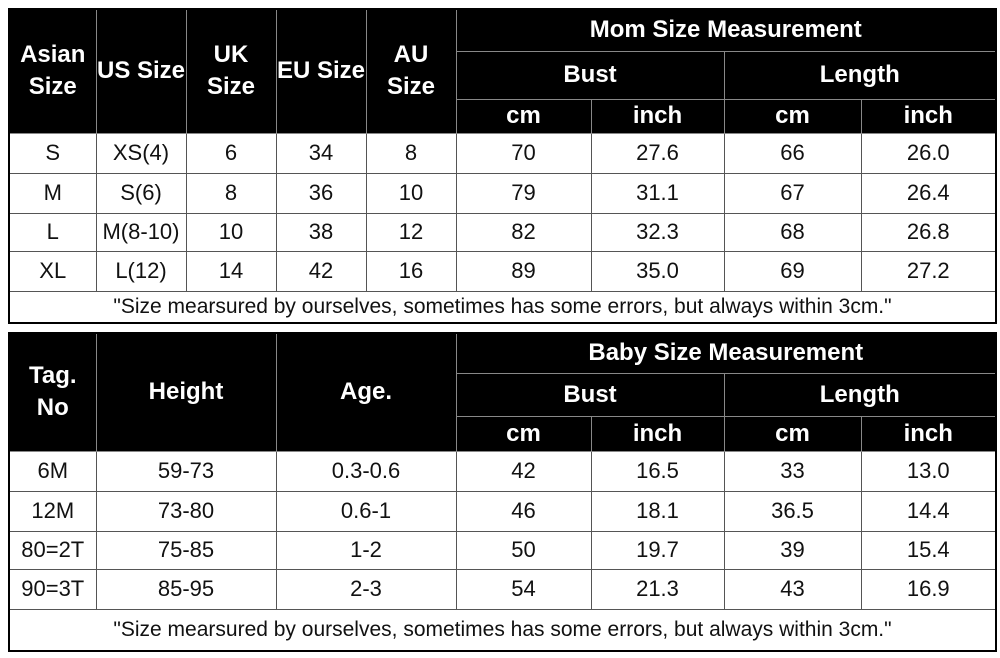 Image resolution: width=1000 pixels, height=658 pixels. What do you see at coordinates (141, 153) in the screenshot?
I see `cell: XS(4)` at bounding box center [141, 153].